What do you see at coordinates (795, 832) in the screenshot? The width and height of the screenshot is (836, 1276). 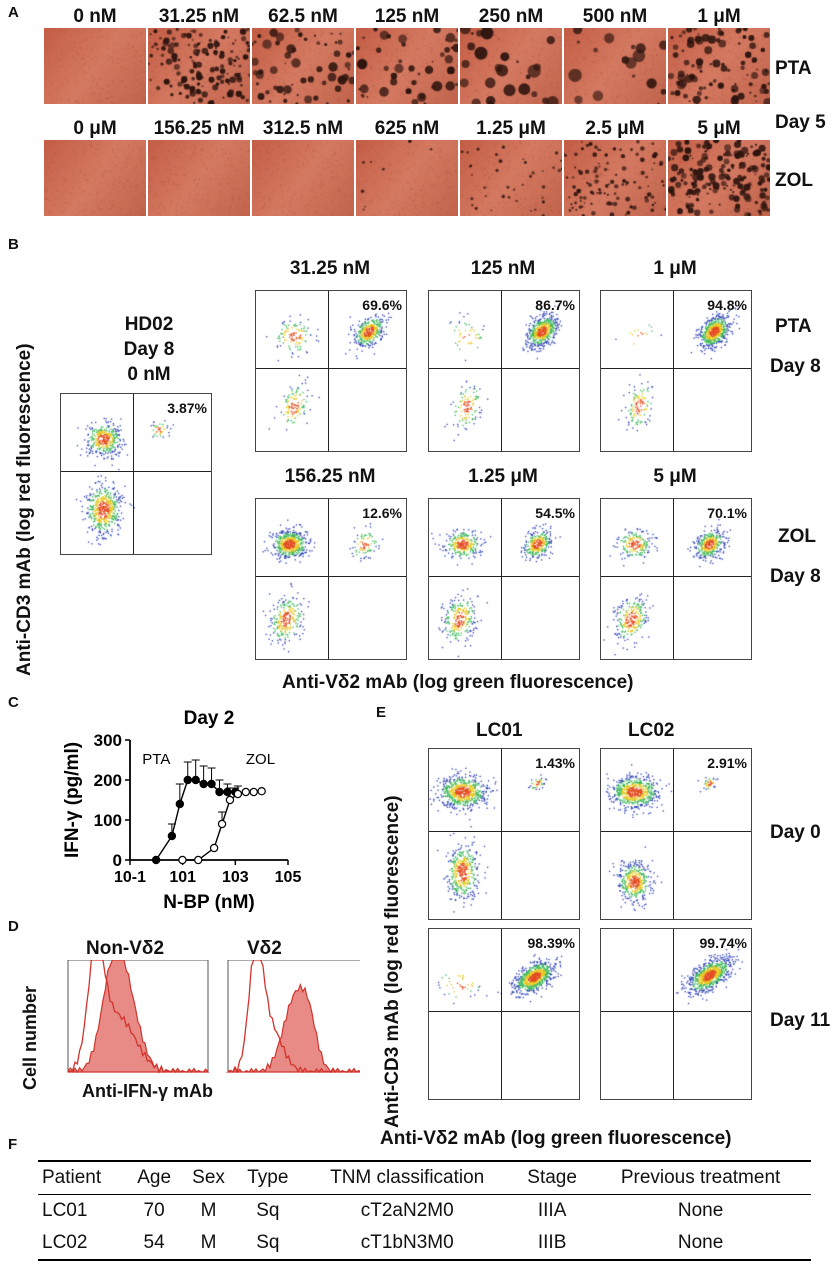 I see `e-row-day0: Day 0` at bounding box center [795, 832].